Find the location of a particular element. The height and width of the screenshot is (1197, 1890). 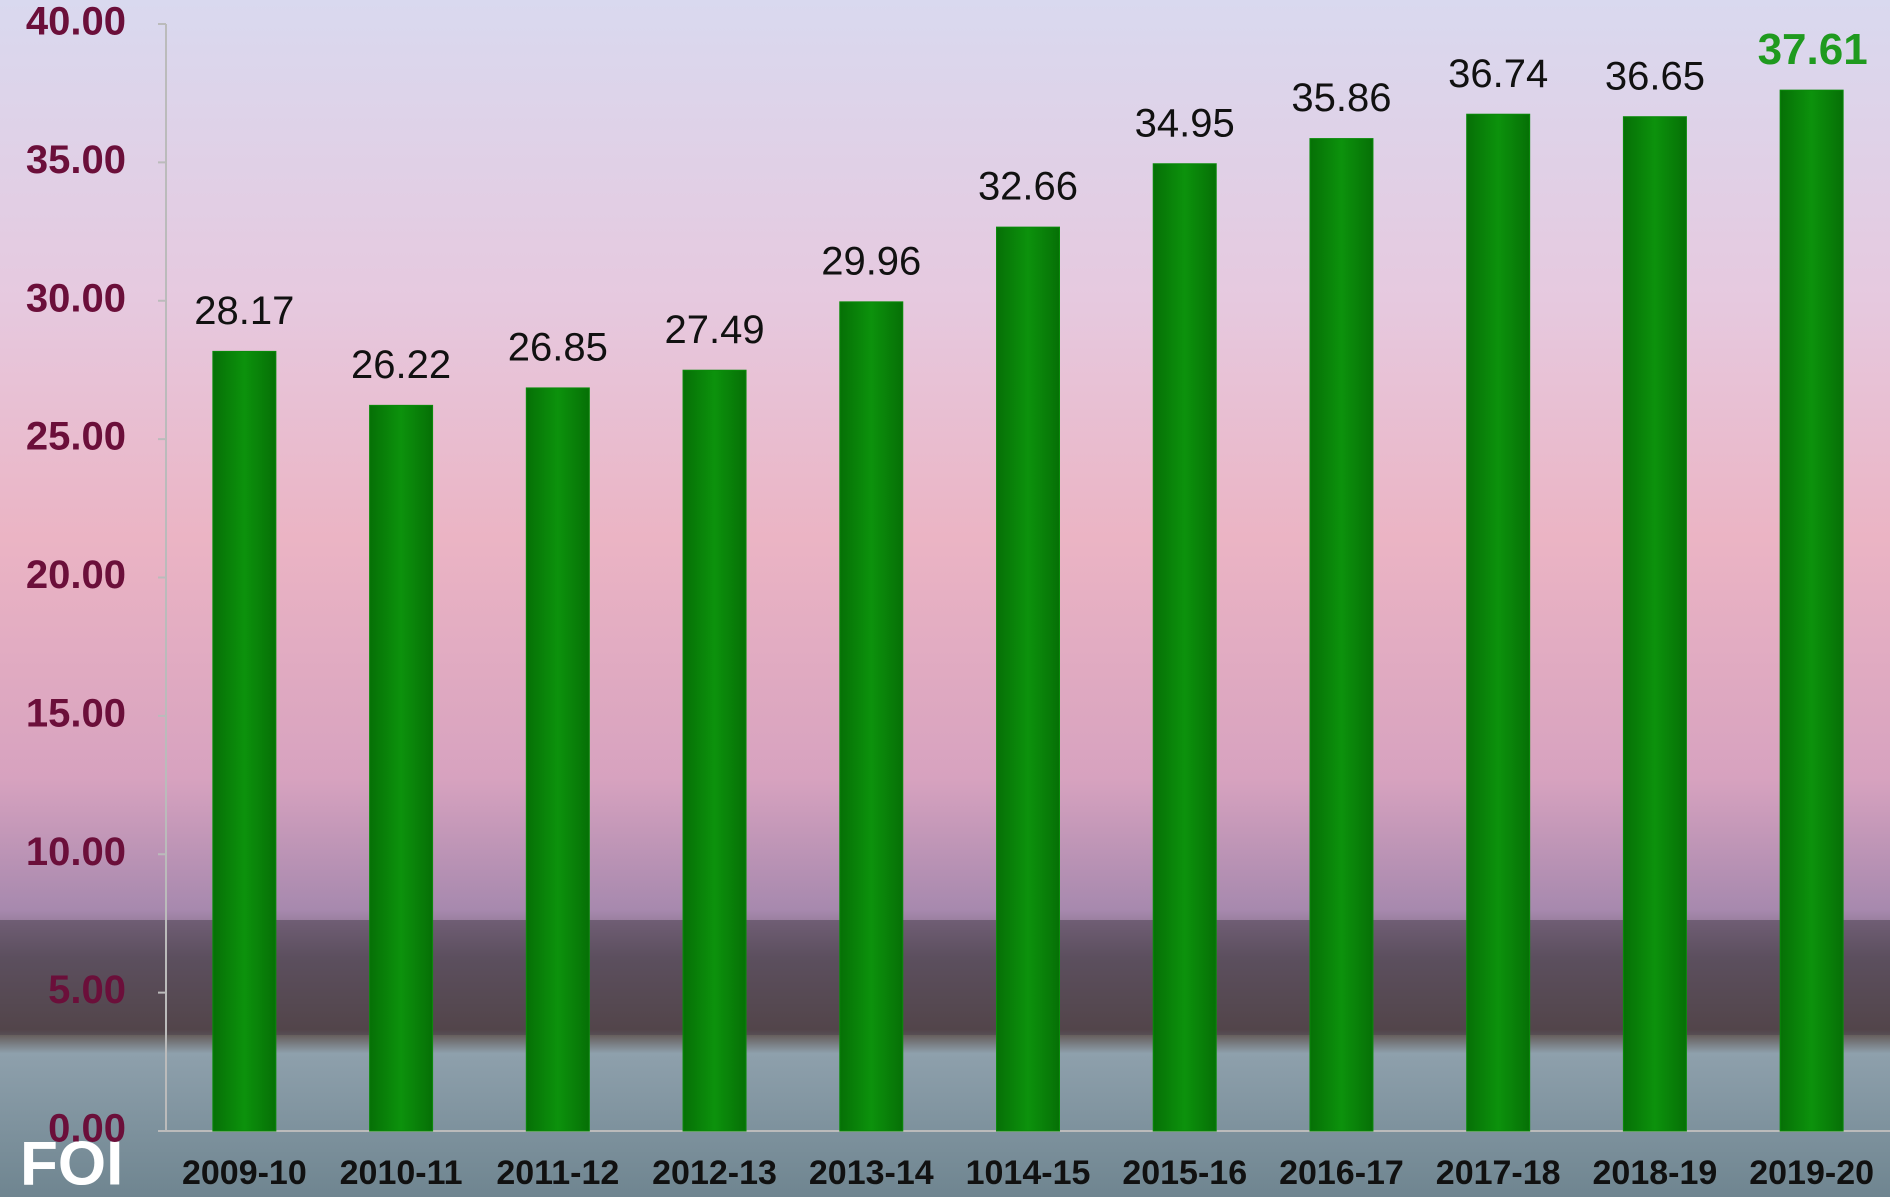

y-tick-label: 10.00 is located at coordinates (76, 852).